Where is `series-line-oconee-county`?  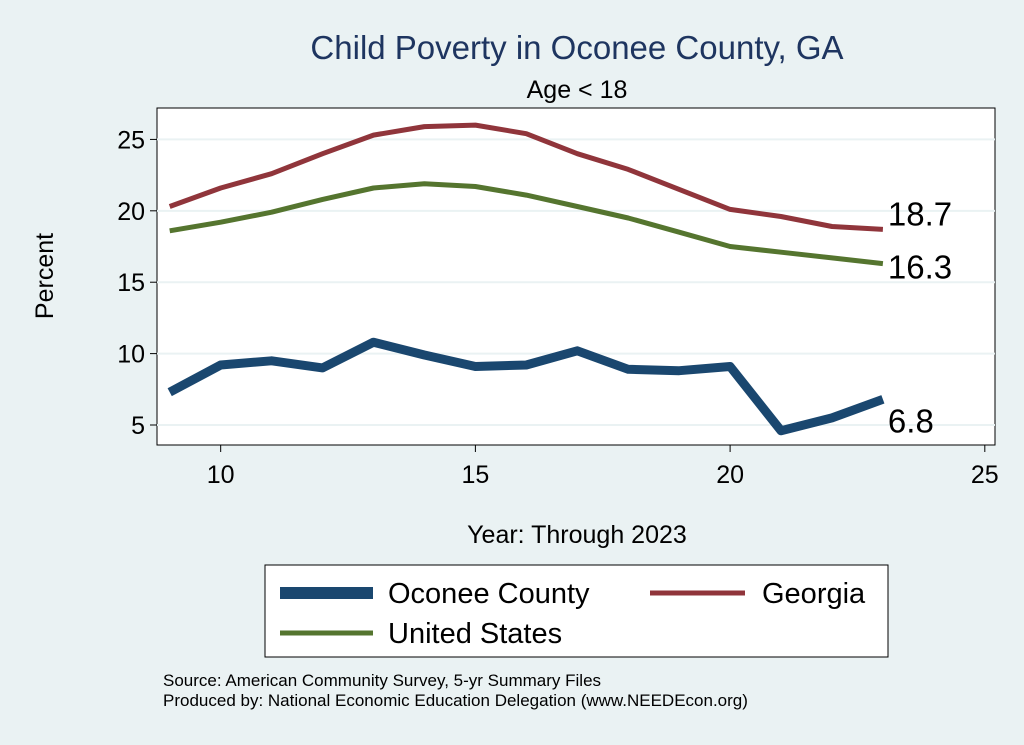 series-line-oconee-county is located at coordinates (526, 386).